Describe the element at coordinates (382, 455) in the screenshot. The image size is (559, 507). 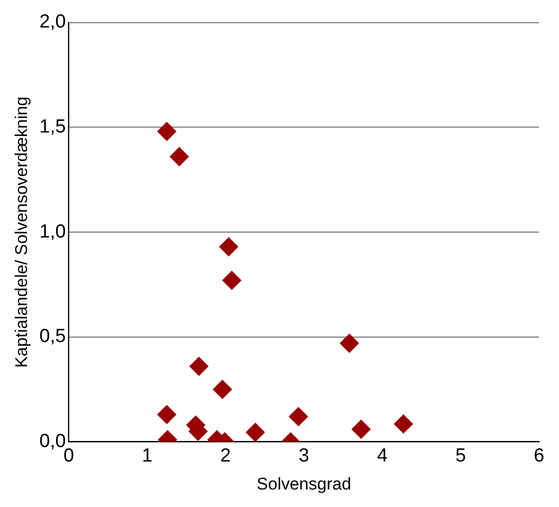
I see `x-tick-label: 4` at that location.